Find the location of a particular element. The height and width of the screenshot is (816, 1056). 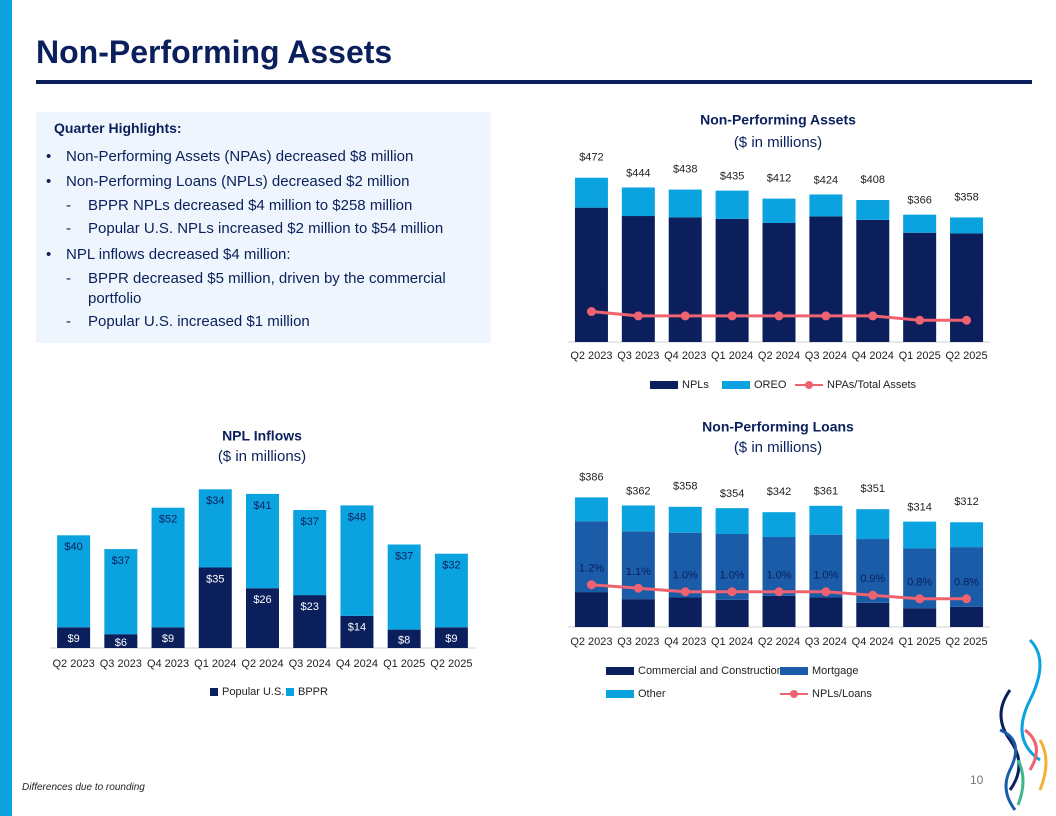

bar-label: $23 is located at coordinates (310, 607).